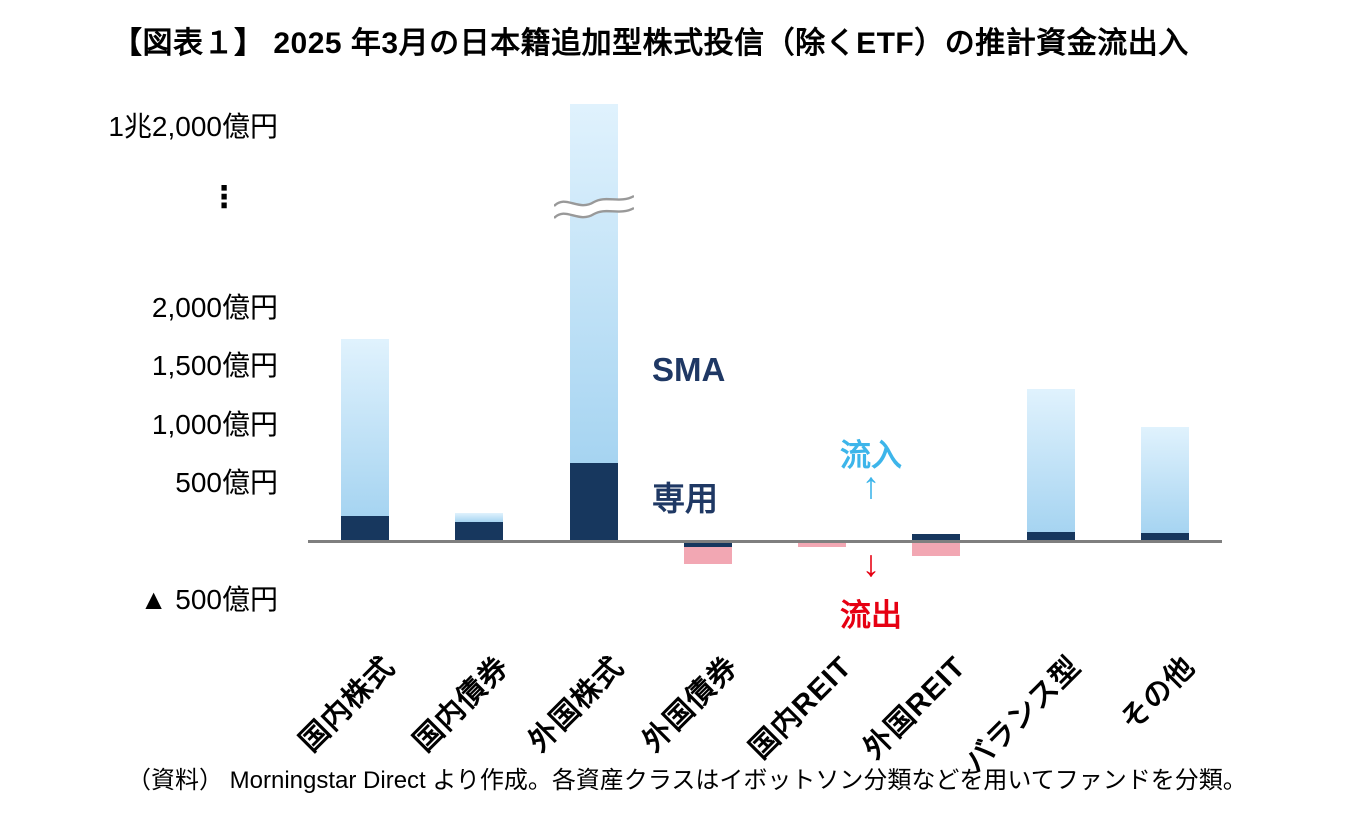 Image resolution: width=1353 pixels, height=834 pixels. I want to click on axis-break-icon, so click(593, 207).